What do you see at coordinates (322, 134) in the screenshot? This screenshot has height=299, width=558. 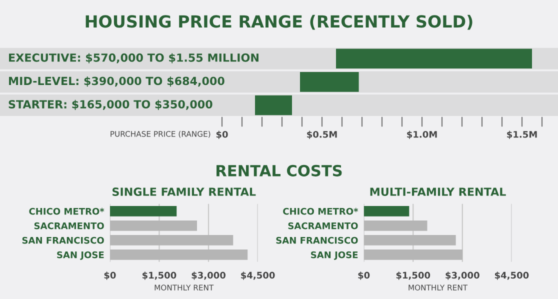 I see `x-tick-label: $0.5M` at bounding box center [322, 134].